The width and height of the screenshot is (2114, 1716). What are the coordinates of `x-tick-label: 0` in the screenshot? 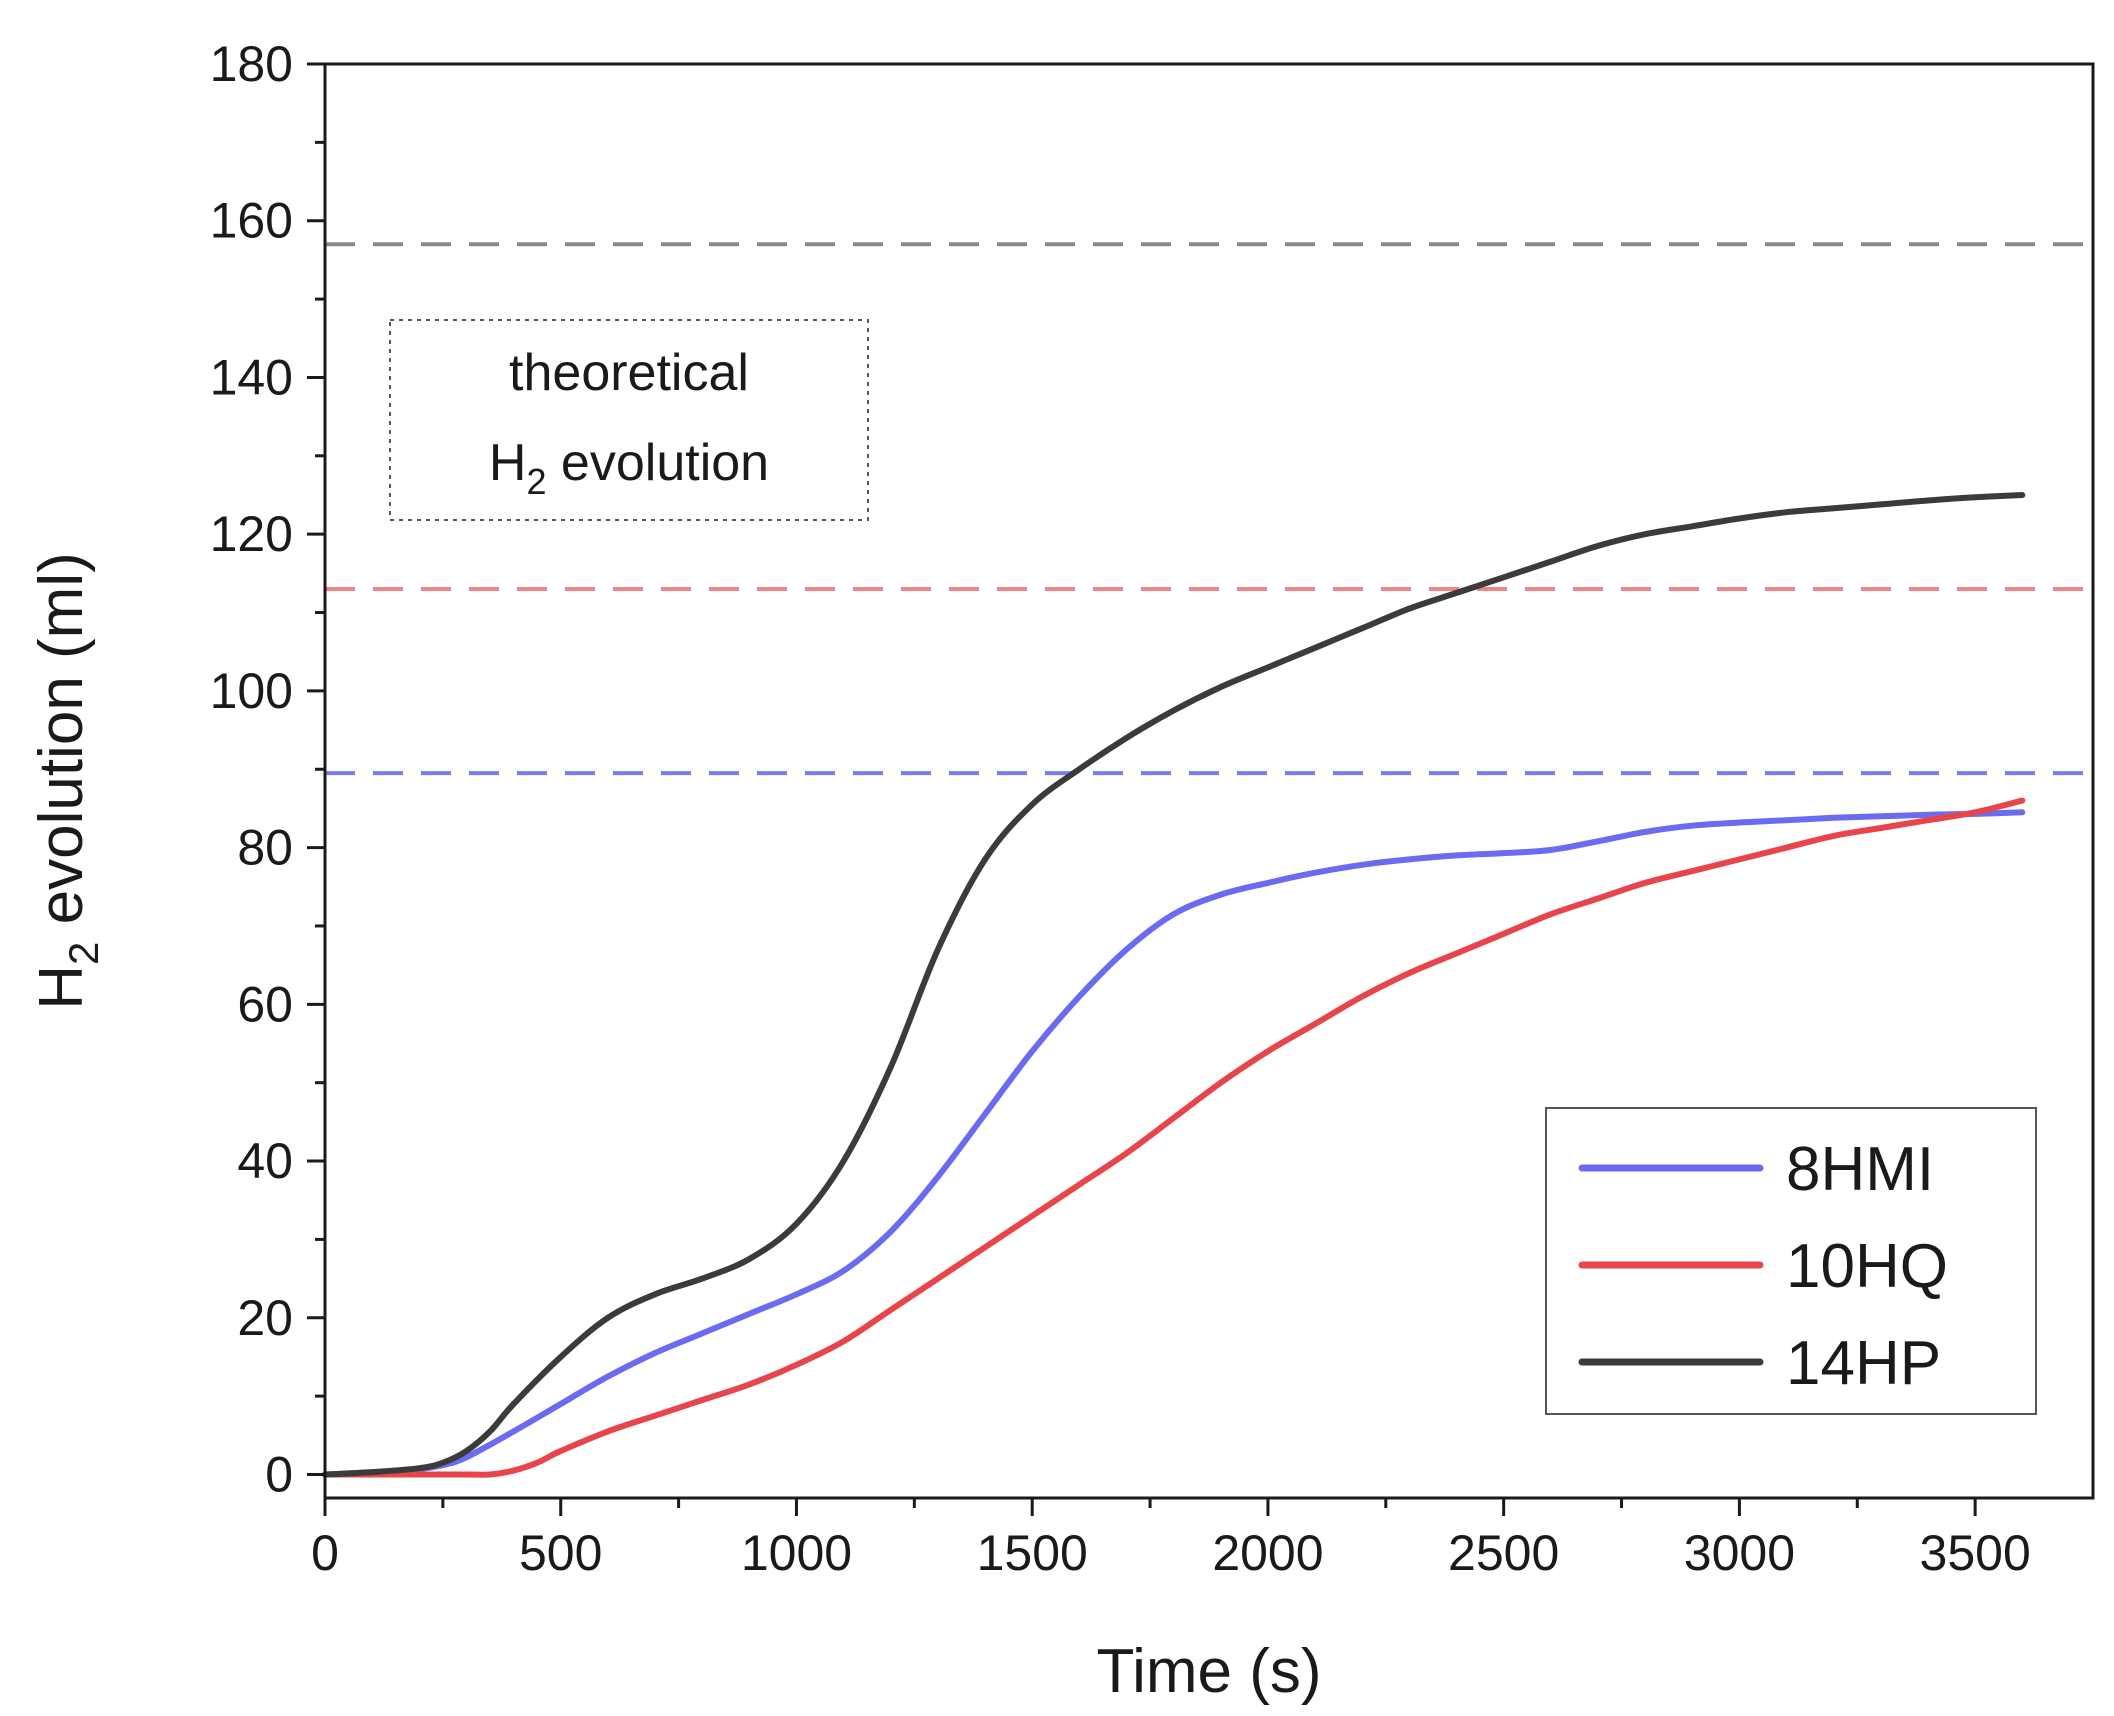 It's located at (325, 1553).